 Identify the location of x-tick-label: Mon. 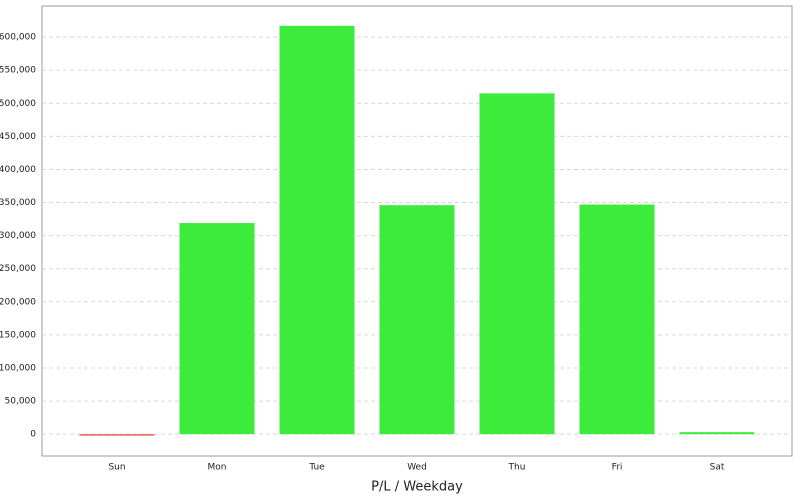
(217, 468).